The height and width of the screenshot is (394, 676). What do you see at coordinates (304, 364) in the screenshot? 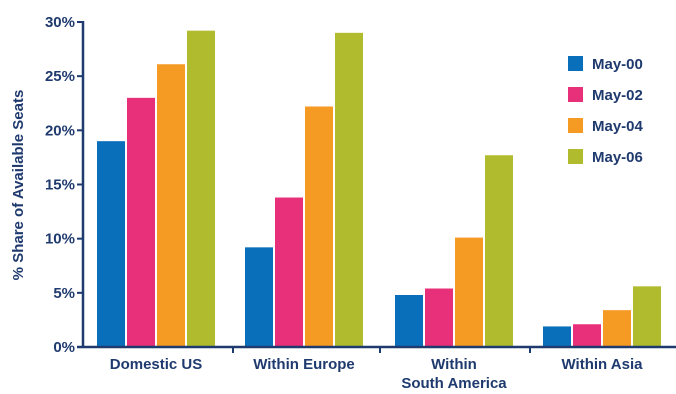
I see `x-category-label-1: Within Europe` at bounding box center [304, 364].